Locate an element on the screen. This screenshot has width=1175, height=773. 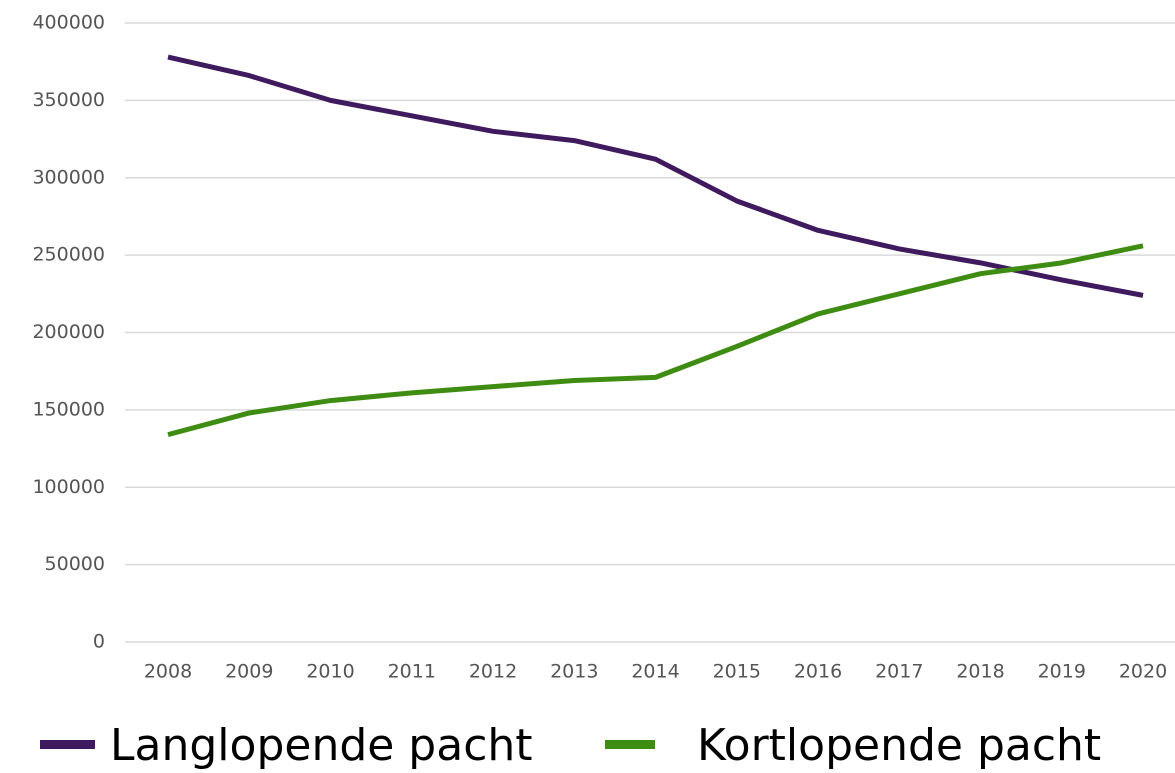
y-tick-label: 150000 is located at coordinates (68, 409).